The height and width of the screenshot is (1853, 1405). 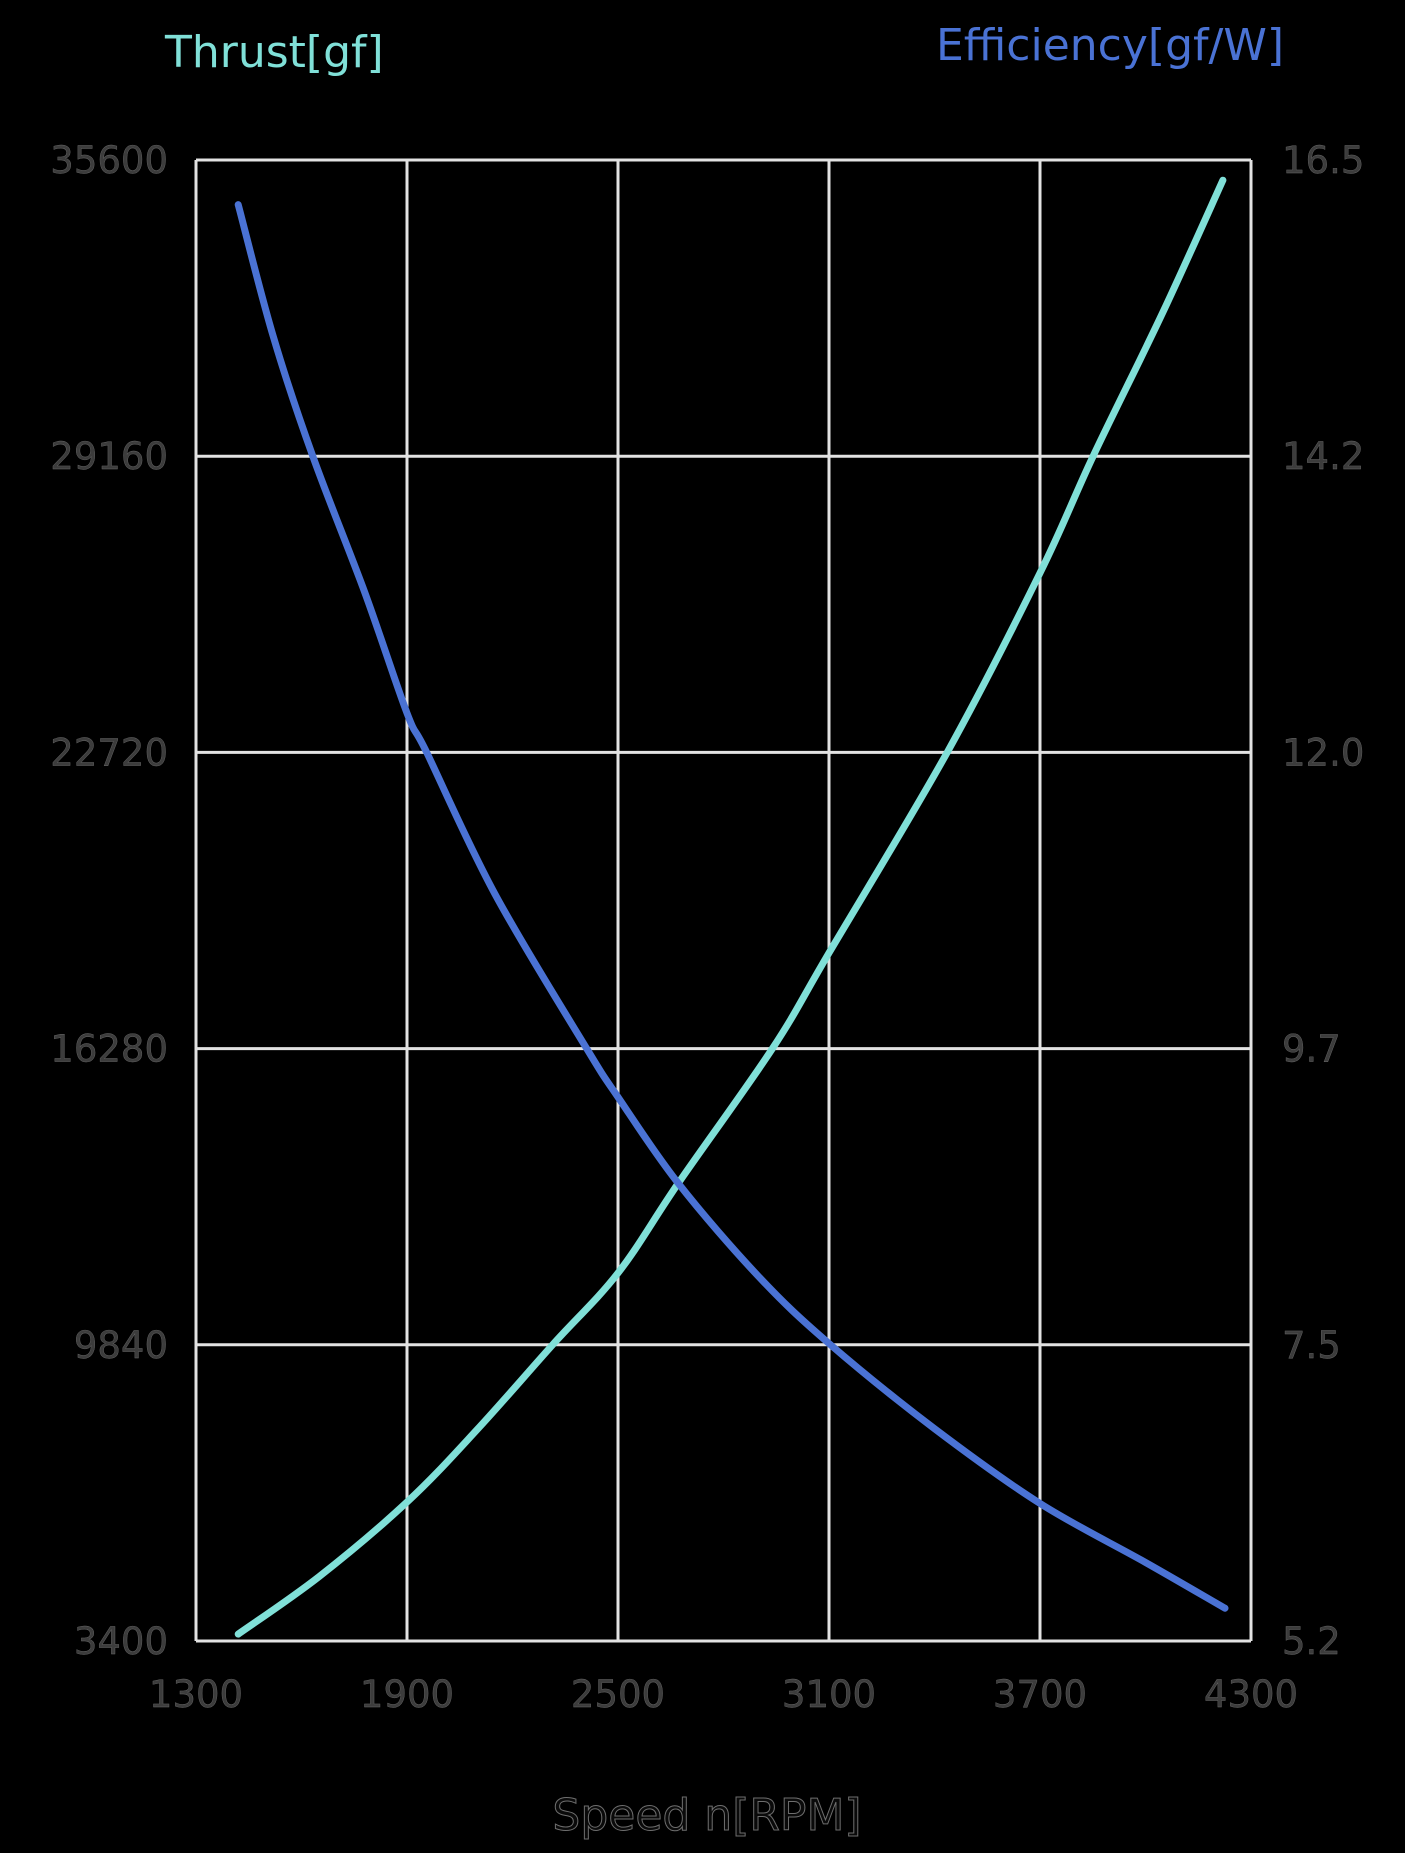 I want to click on right-y-axis-ticks: 16.5 14.2 12.0 9.7 7.5 5.2, so click(x=1323, y=901).